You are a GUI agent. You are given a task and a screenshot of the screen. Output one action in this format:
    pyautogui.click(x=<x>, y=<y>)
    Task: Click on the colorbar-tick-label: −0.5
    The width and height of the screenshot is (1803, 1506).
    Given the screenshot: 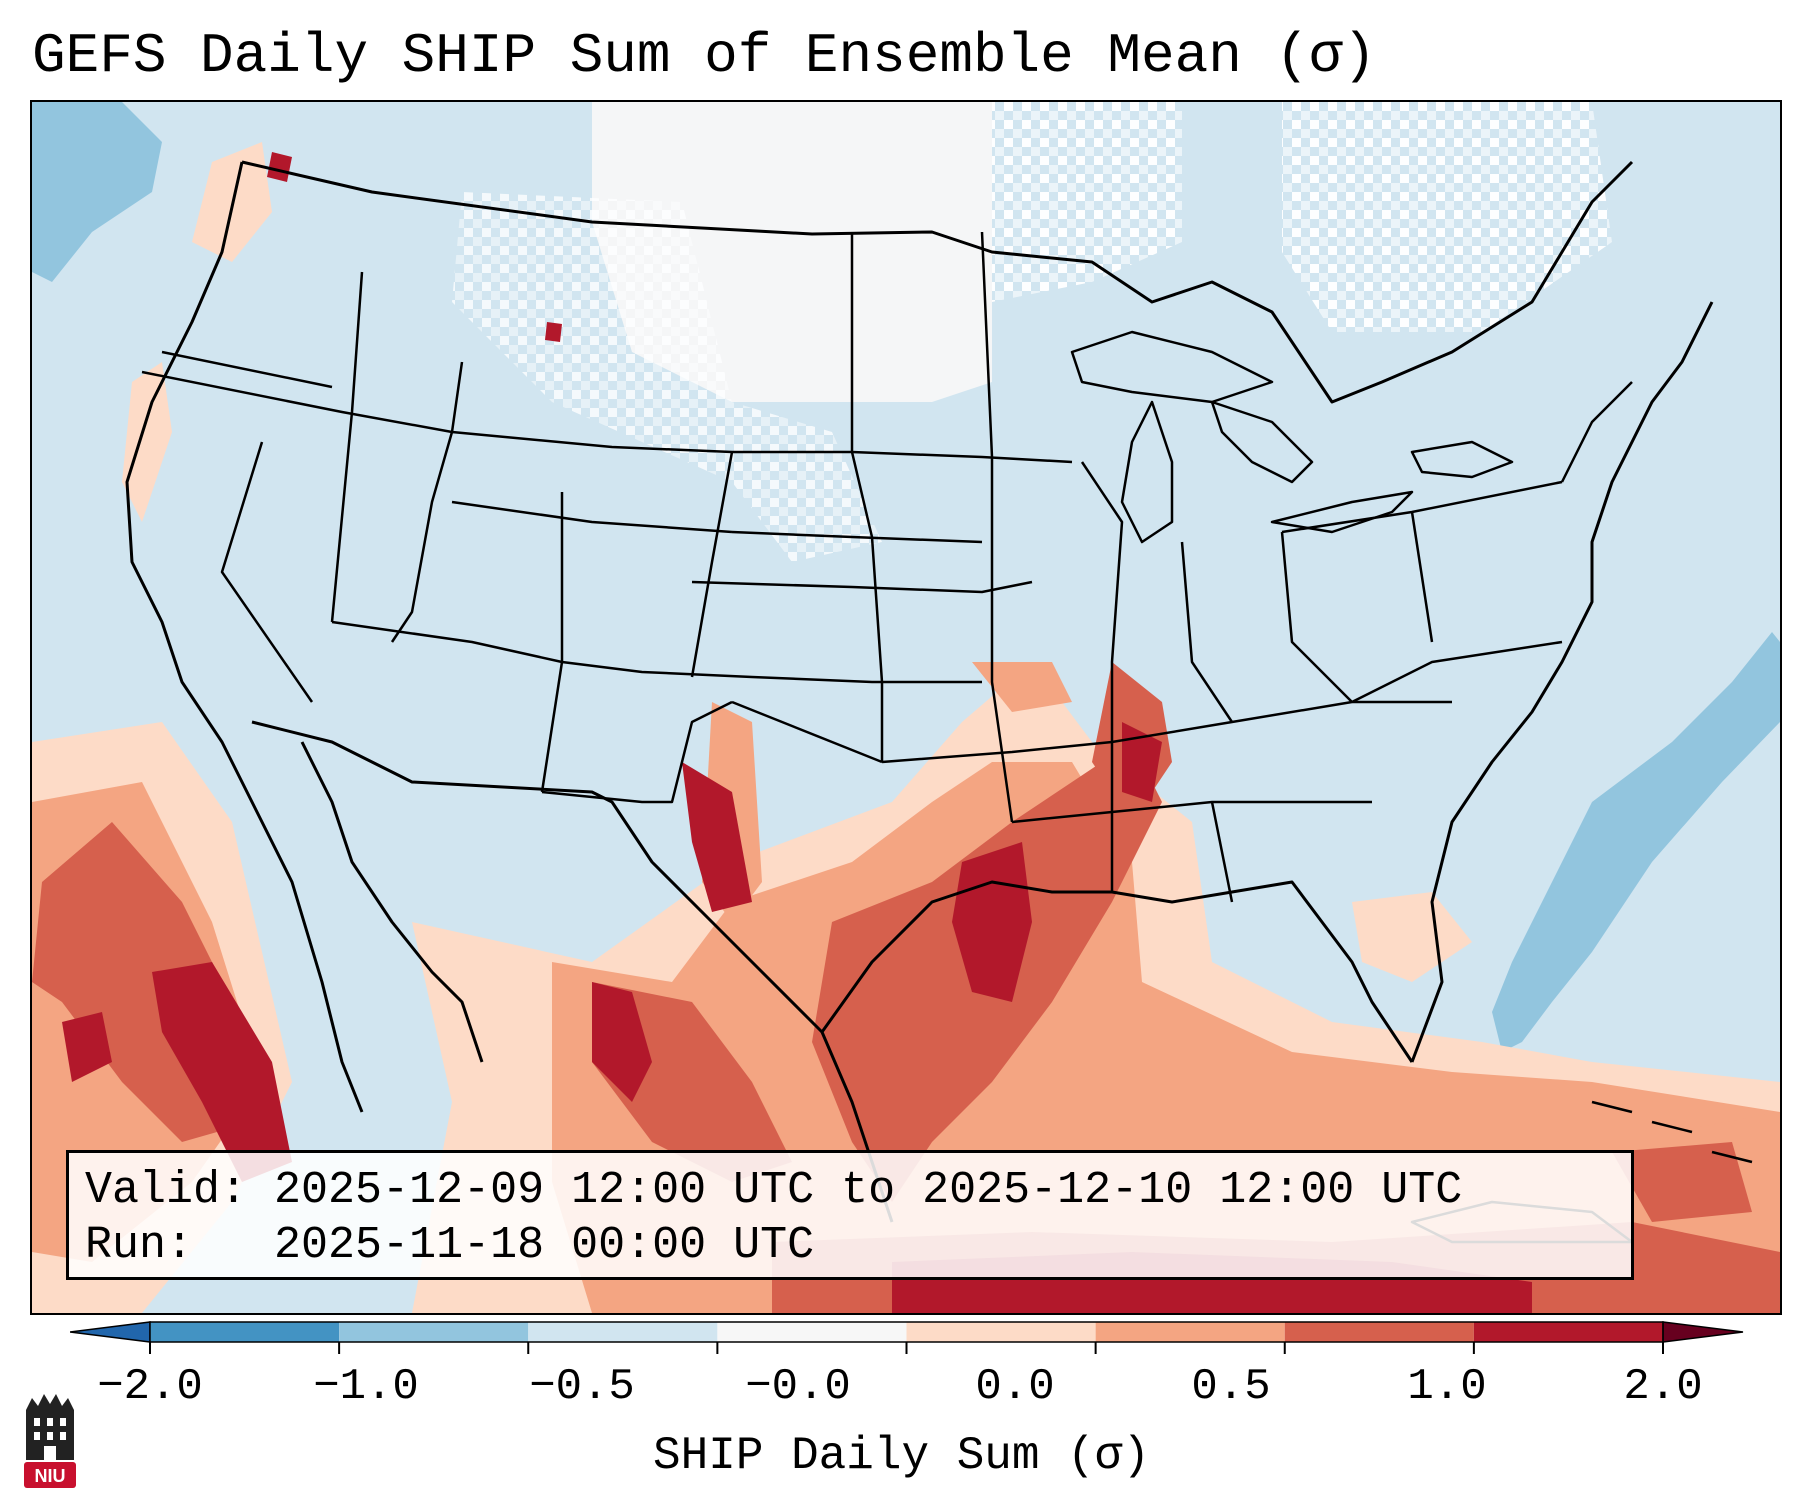 What is the action you would take?
    pyautogui.click(x=582, y=1387)
    